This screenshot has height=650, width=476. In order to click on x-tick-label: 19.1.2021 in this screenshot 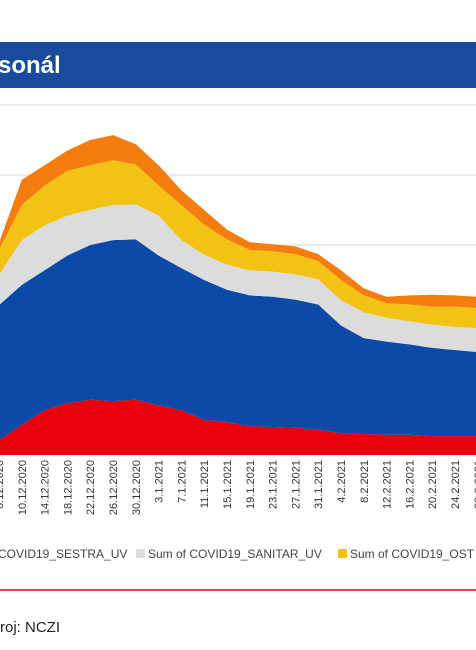, I will do `click(251, 484)`.